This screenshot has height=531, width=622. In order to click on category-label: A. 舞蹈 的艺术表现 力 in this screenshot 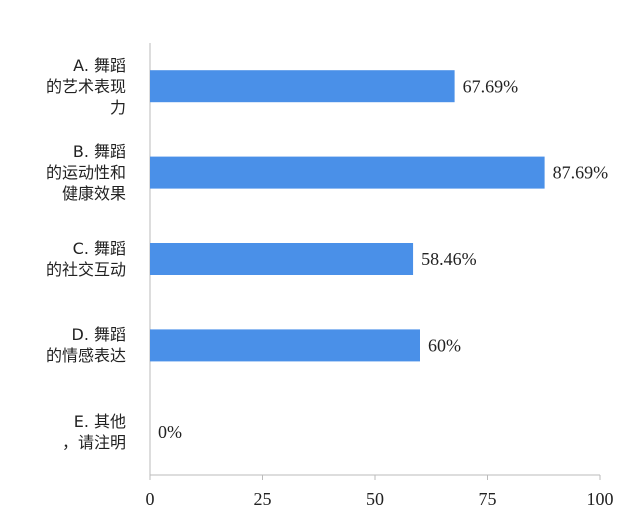, I will do `click(85, 86)`.